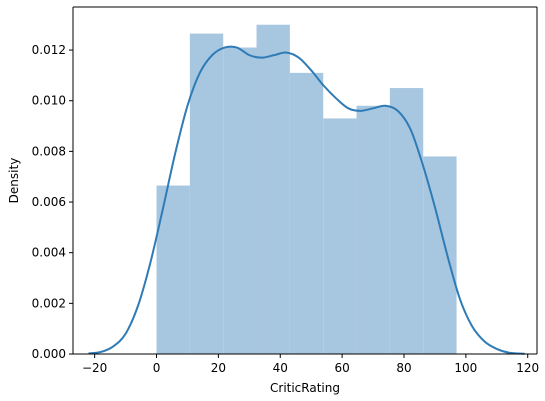 Image resolution: width=545 pixels, height=401 pixels. Describe the element at coordinates (527, 368) in the screenshot. I see `x-tick-label: 120` at that location.